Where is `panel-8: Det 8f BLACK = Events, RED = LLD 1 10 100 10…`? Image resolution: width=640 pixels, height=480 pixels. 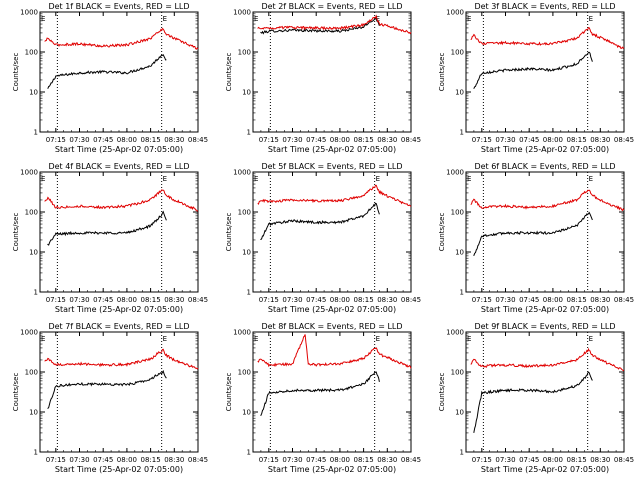
panel-8: Det 8f BLACK = Events, RED = LLD 1 10 100 10… is located at coordinates (323, 398).